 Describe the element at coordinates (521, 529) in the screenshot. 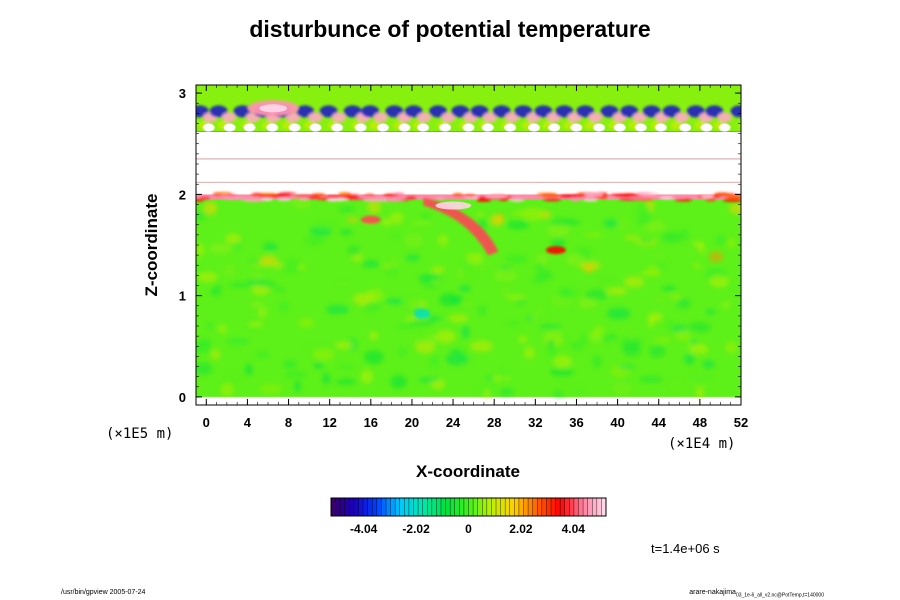

I see `colorbar-tick-label: 2.02` at that location.